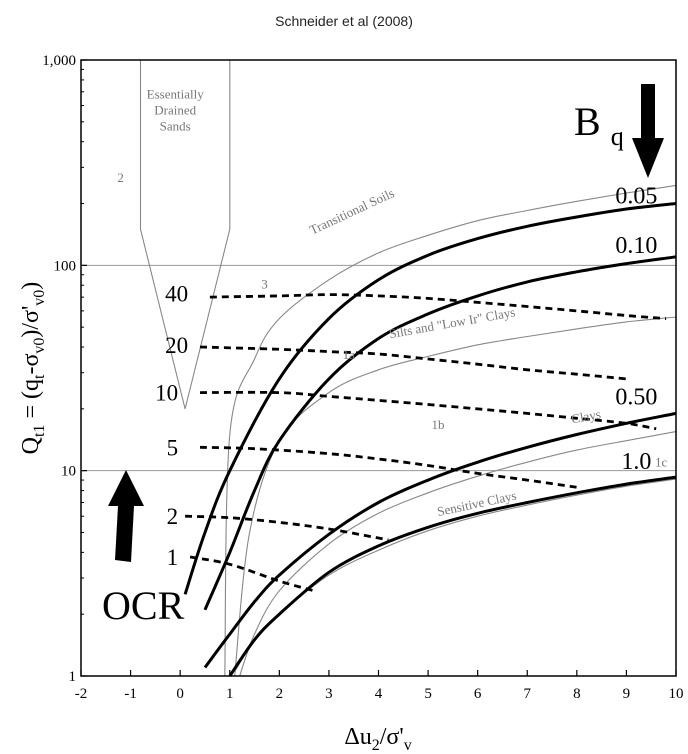 Image resolution: width=688 pixels, height=754 pixels. Describe the element at coordinates (586, 416) in the screenshot. I see `zone-label-6: Clays` at that location.